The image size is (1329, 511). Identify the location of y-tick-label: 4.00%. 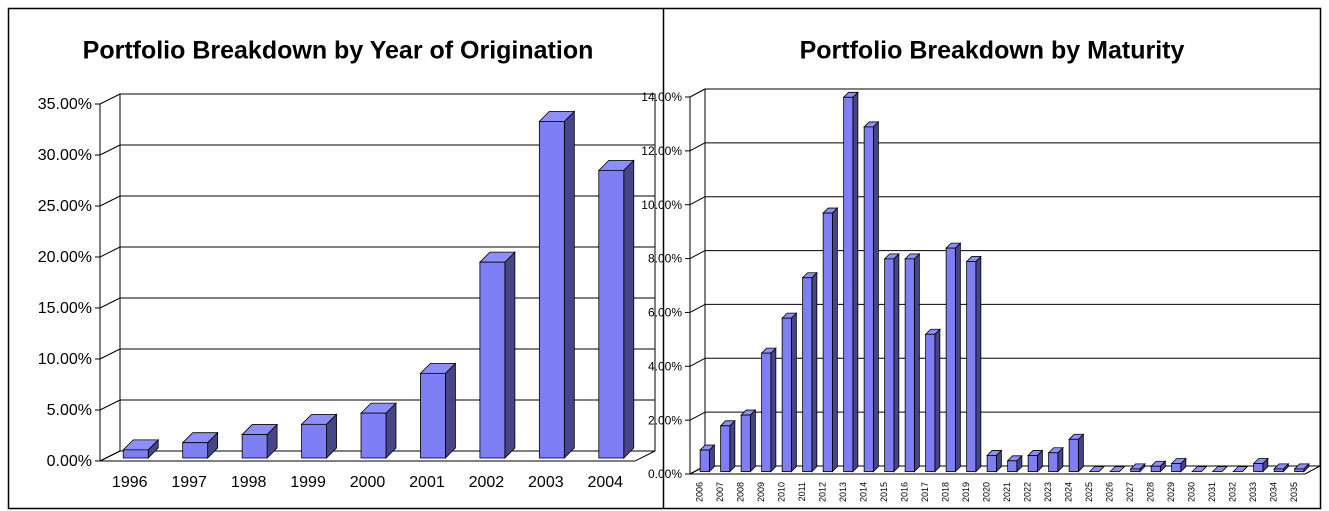
(665, 366).